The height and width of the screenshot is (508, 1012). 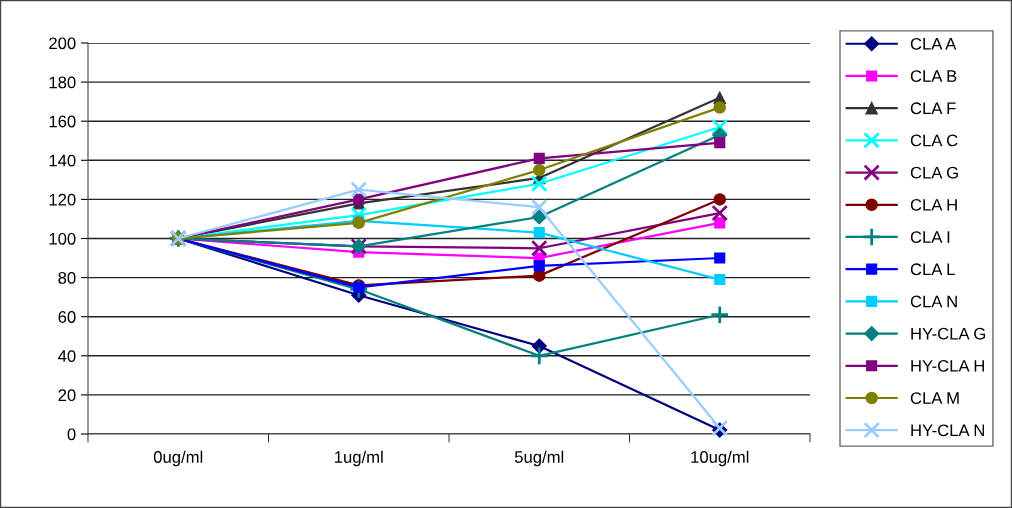 I want to click on x-tick-label: 10ug/ml, so click(x=720, y=458).